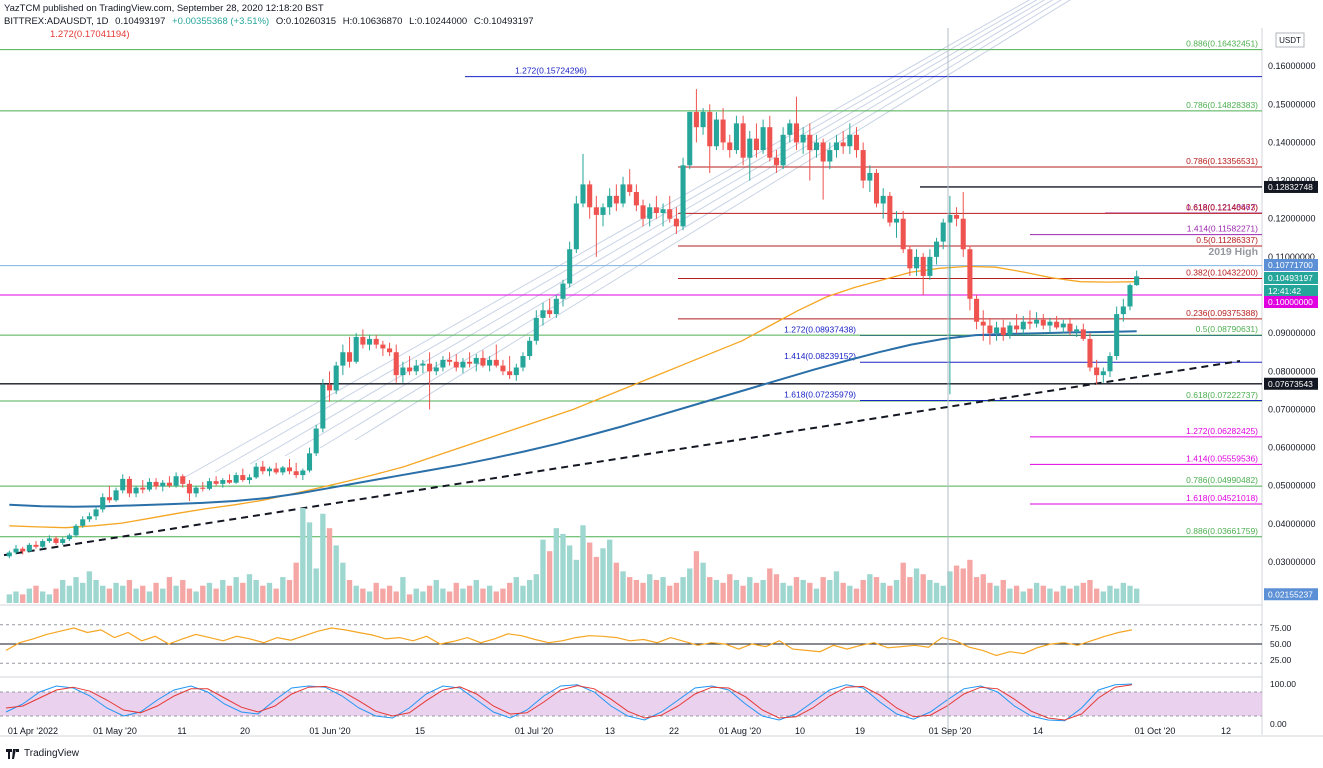 This screenshot has height=768, width=1323. What do you see at coordinates (52, 753) in the screenshot?
I see `brand-name: TradingView` at bounding box center [52, 753].